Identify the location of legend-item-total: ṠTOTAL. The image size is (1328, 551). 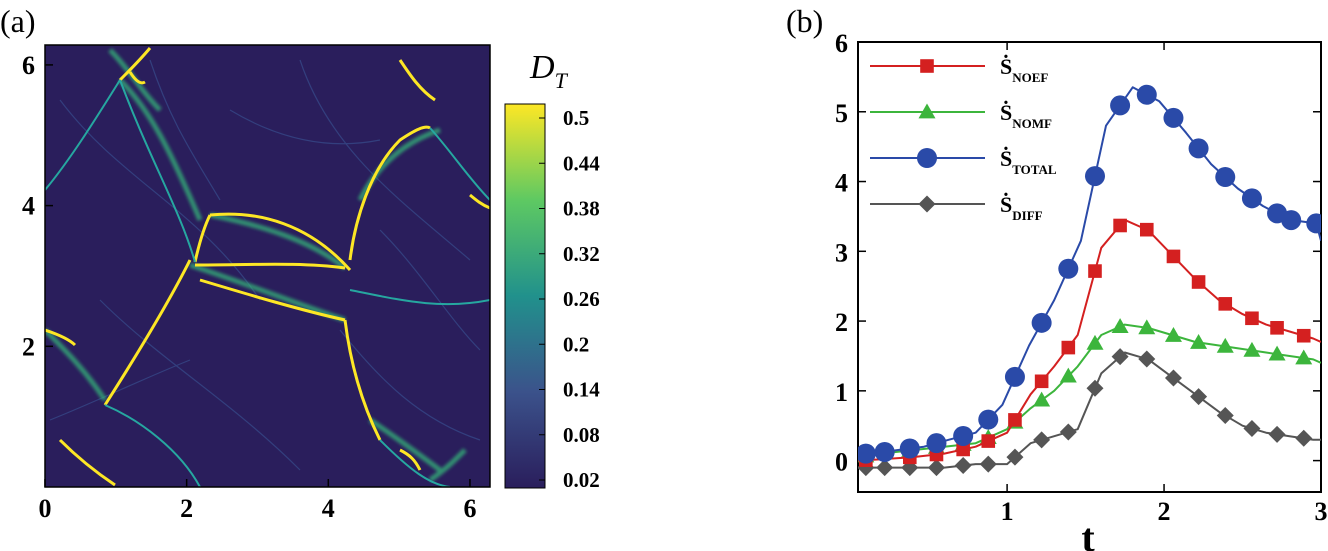
(963, 161).